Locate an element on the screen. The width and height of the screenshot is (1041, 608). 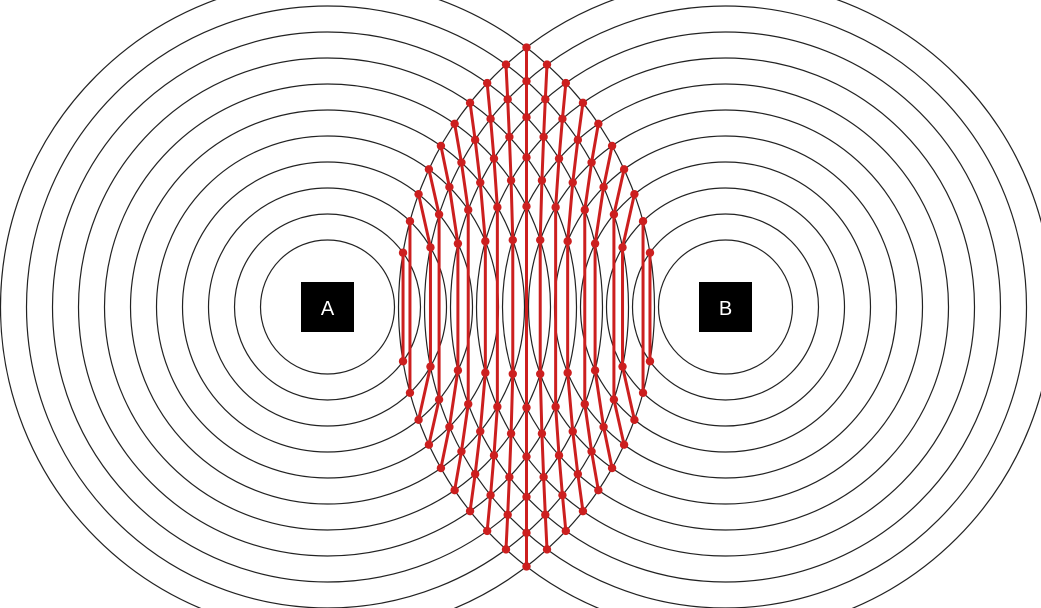
source-a-box is located at coordinates (327, 307).